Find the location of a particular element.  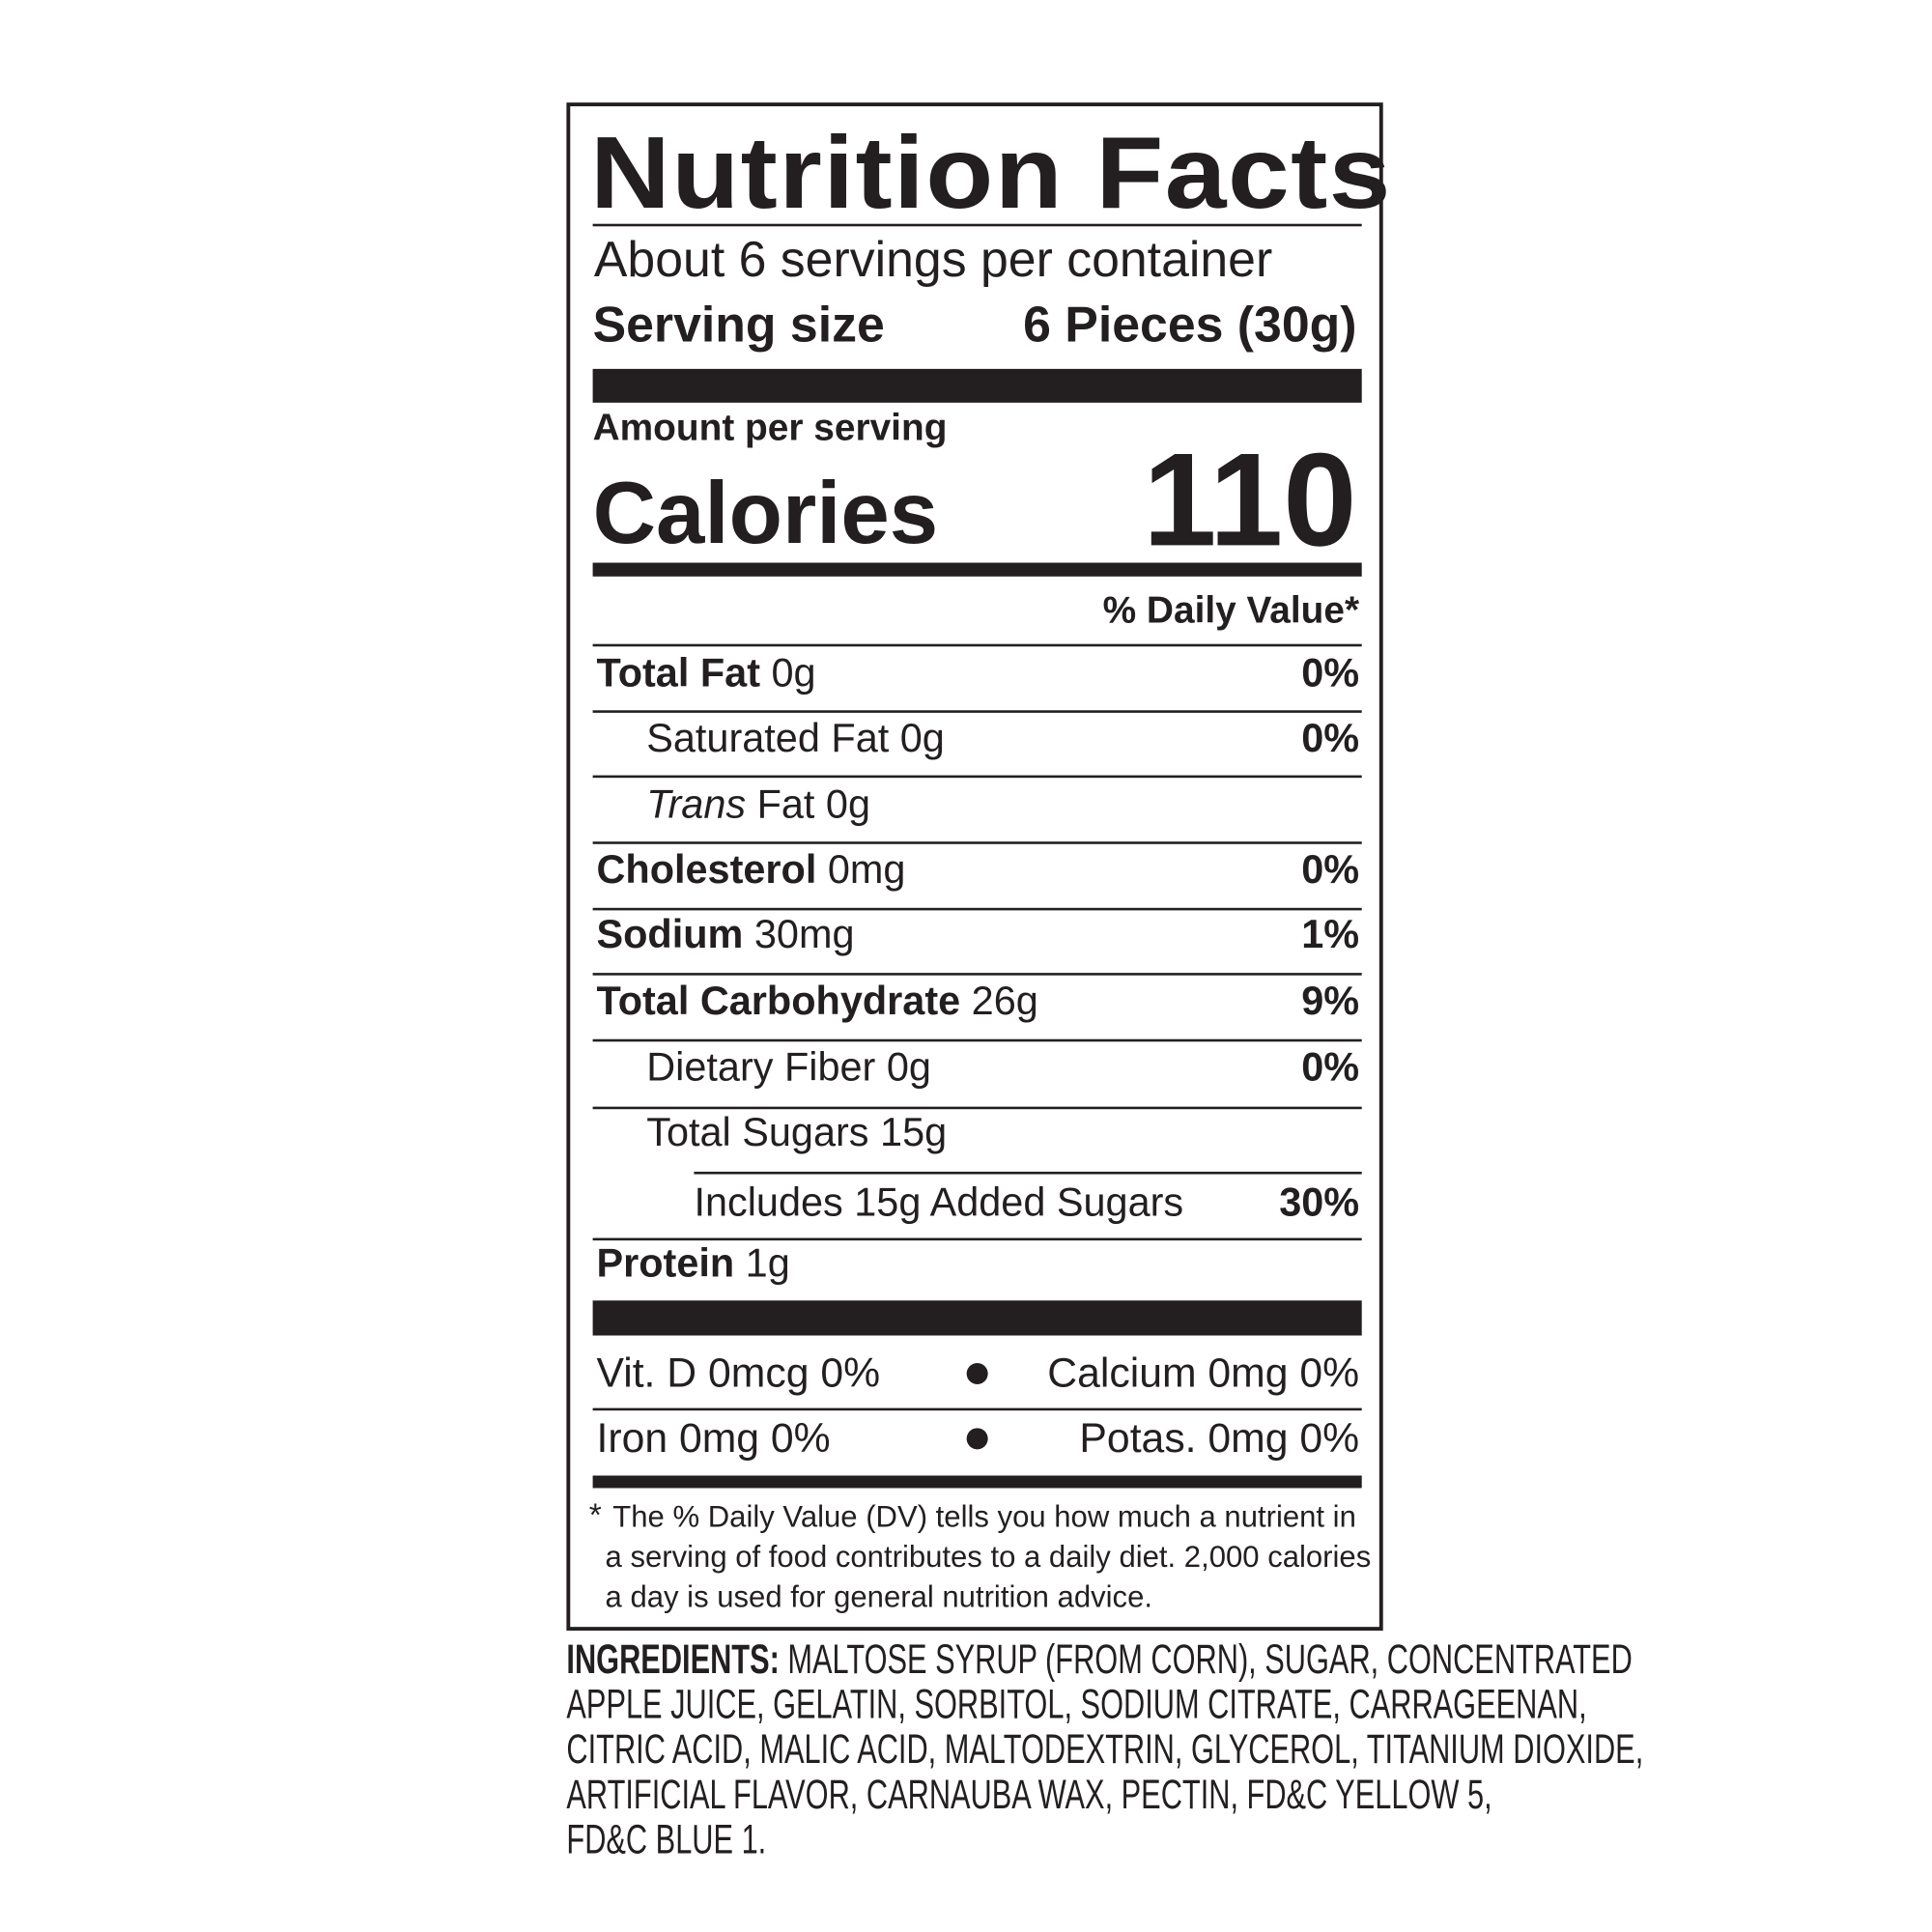

nutrient-row: Saturated Fat 0g is located at coordinates (795, 738).